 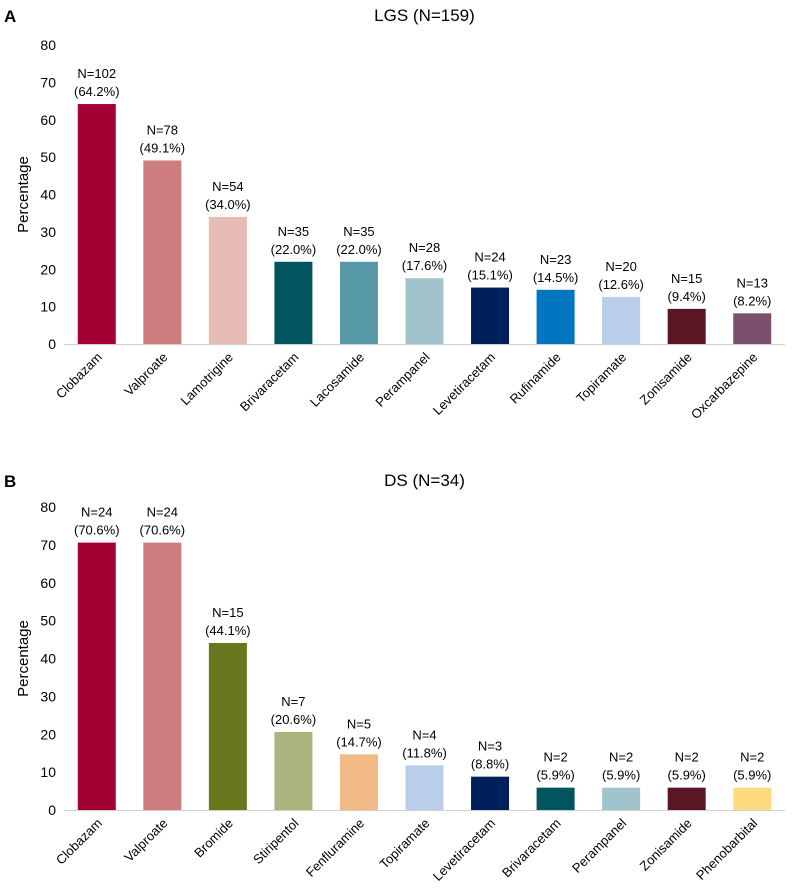 I want to click on bar-fenfluramine, so click(x=358, y=782).